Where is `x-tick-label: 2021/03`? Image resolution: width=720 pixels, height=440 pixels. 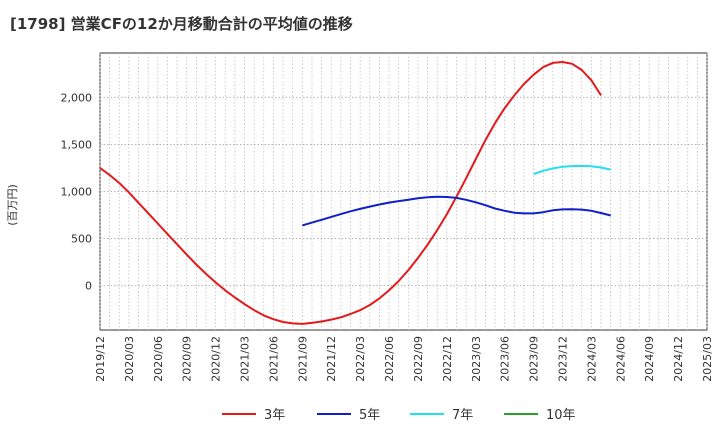
x-tick-label: 2021/03 is located at coordinates (245, 359).